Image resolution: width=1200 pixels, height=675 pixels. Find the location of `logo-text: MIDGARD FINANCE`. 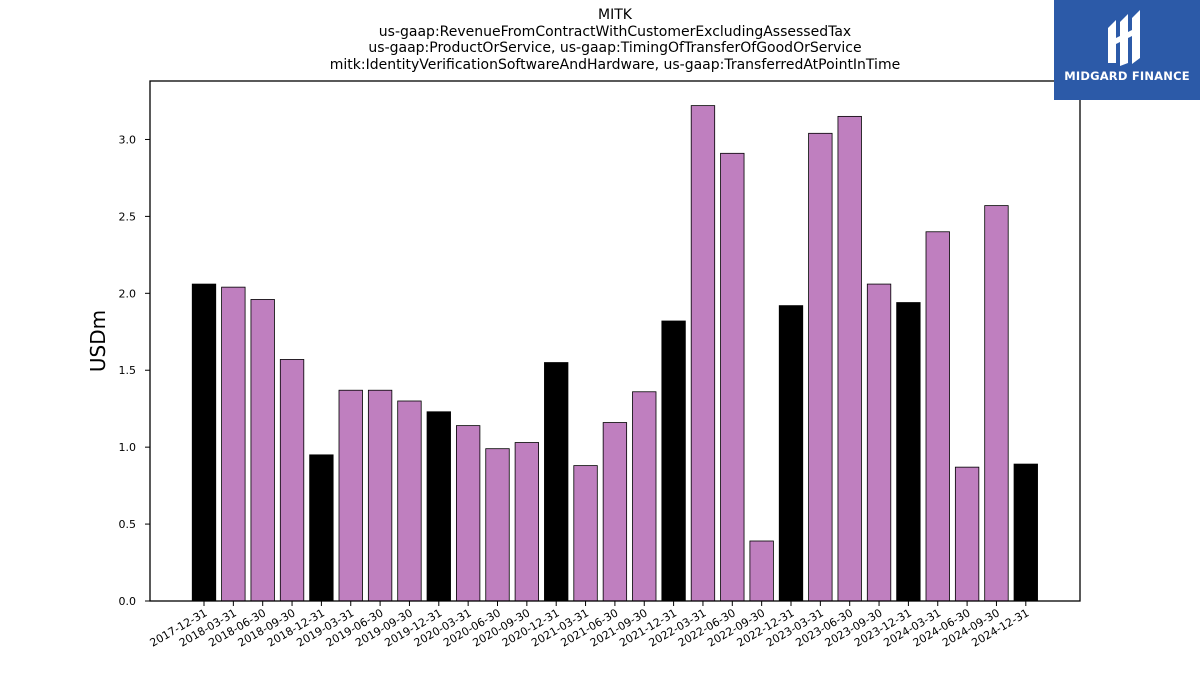

logo-text: MIDGARD FINANCE is located at coordinates (1127, 76).